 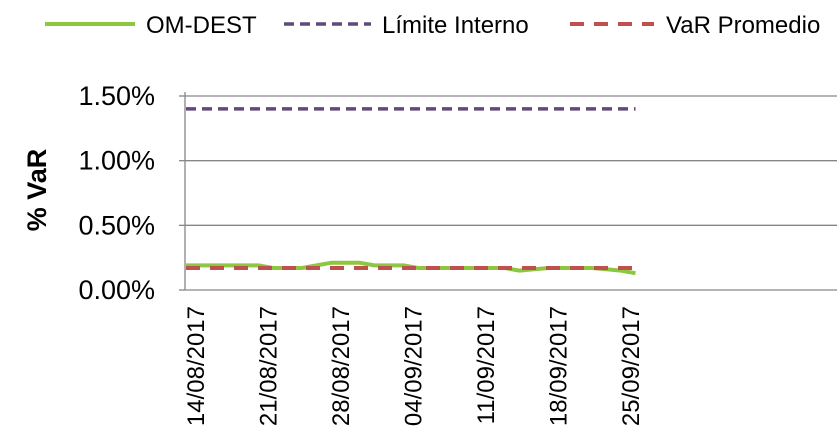 What do you see at coordinates (559, 366) in the screenshot?
I see `x-tick-label: 18/09/2017` at bounding box center [559, 366].